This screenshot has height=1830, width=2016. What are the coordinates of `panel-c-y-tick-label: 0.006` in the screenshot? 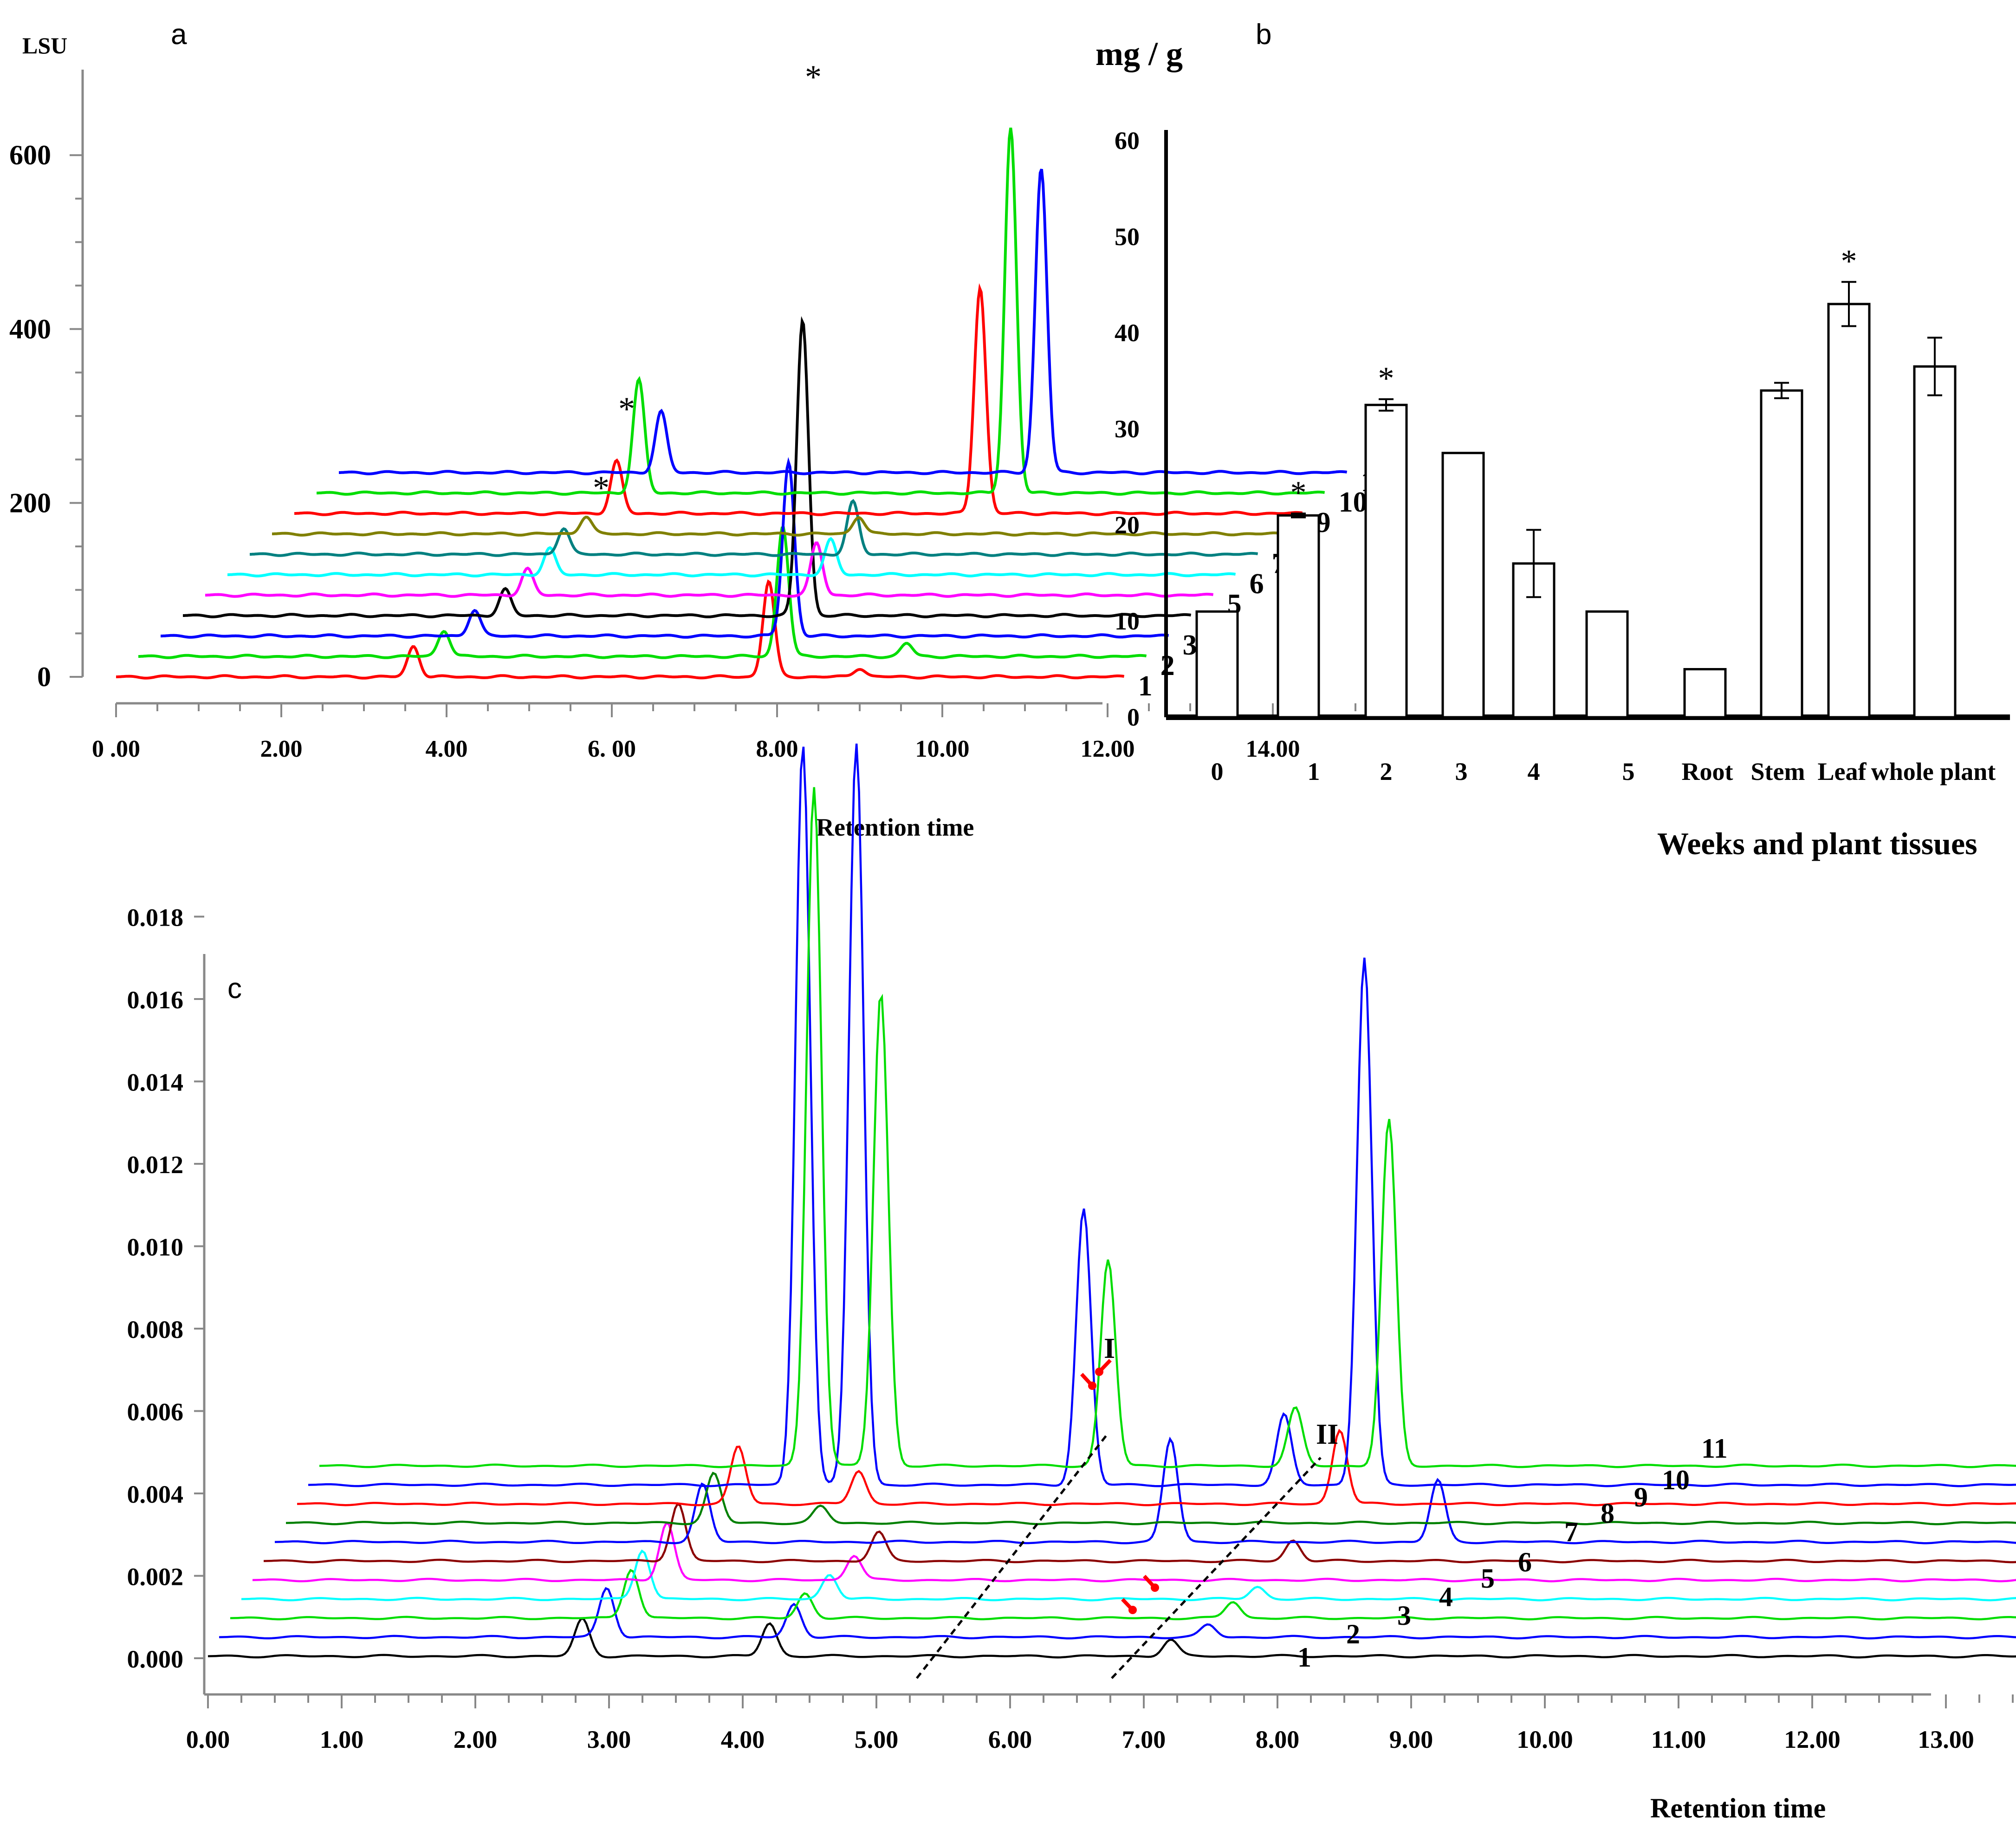 It's located at (155, 1412).